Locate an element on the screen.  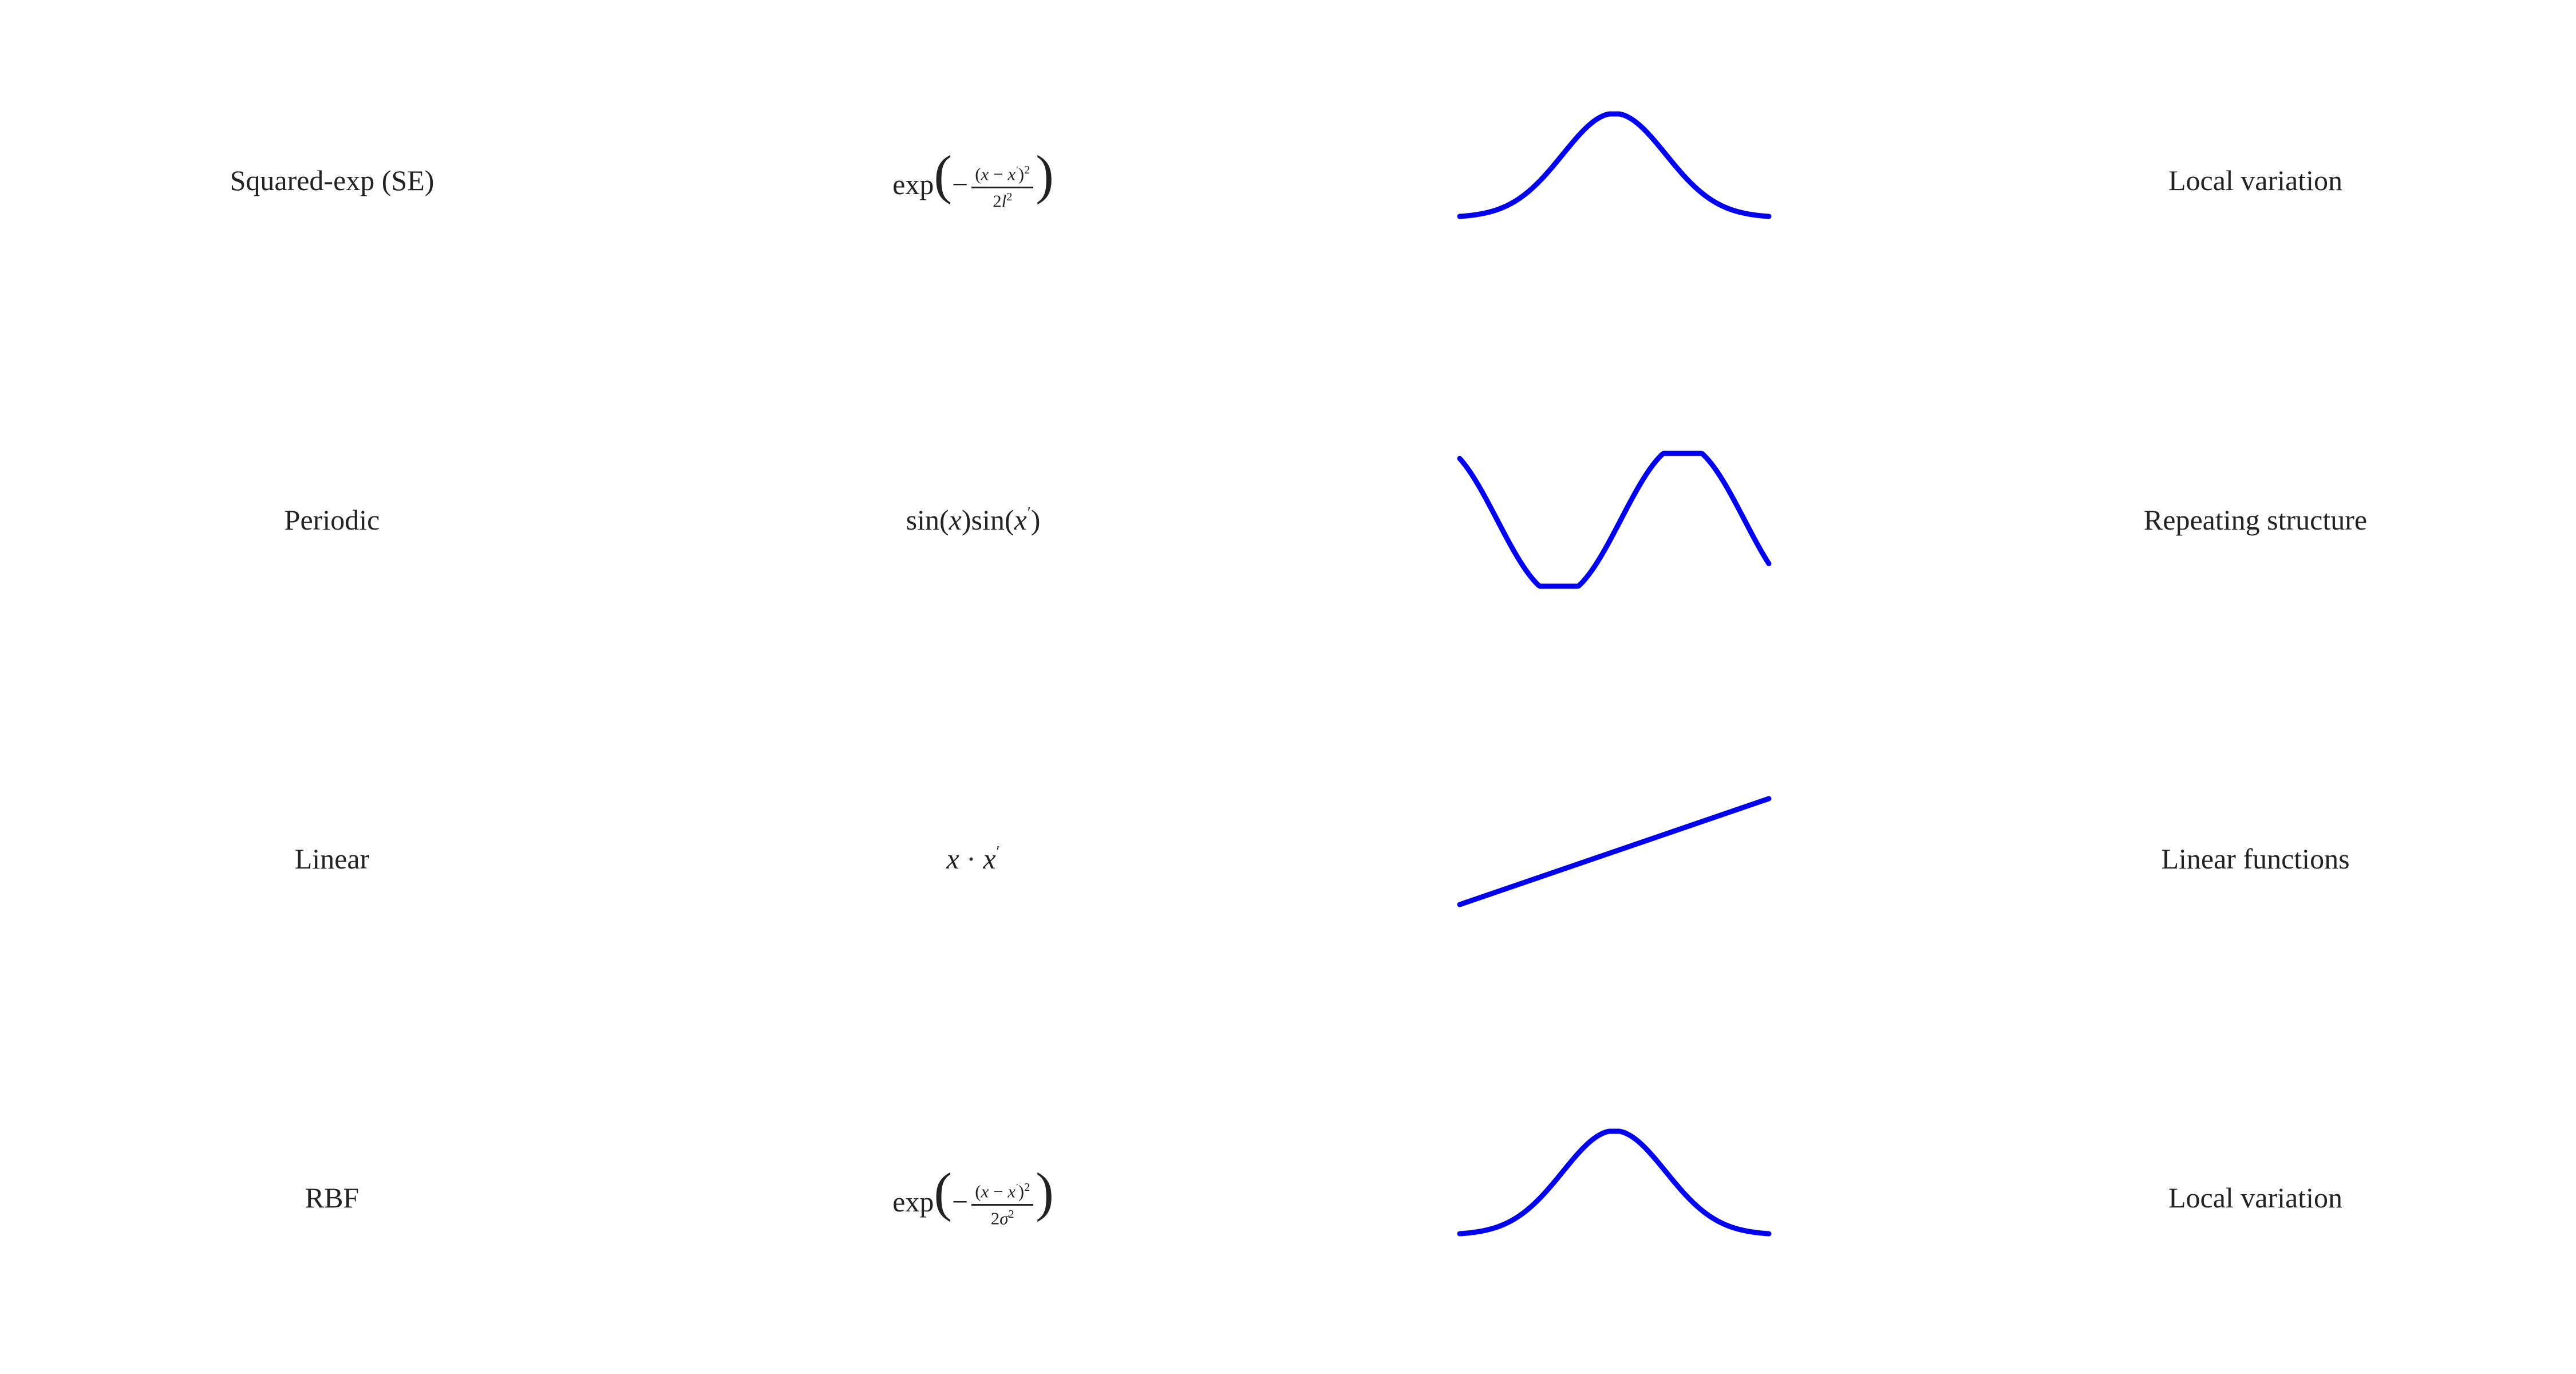
kernel-use: Linear functions is located at coordinates (2255, 859).